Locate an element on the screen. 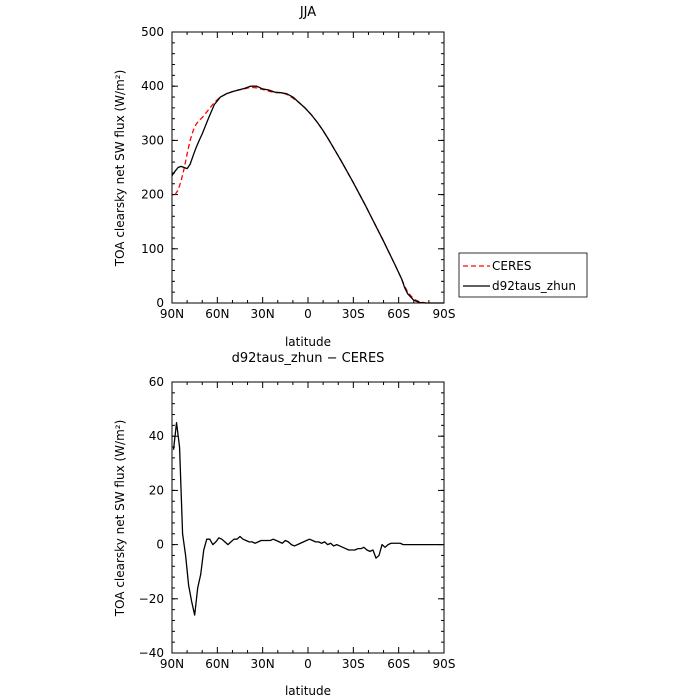  top-y-tick-label: 0 is located at coordinates (160, 303).